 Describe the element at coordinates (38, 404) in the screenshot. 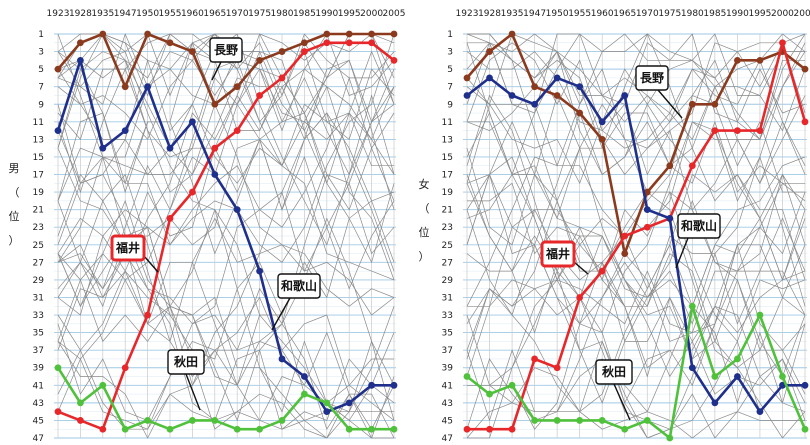

I see `y-tick-label: 43` at that location.